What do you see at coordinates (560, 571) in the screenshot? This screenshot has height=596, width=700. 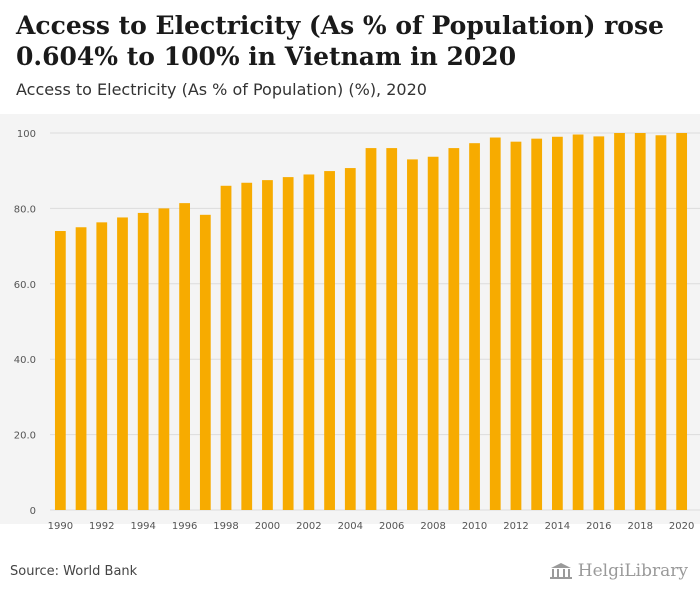 I see `library-building-icon` at bounding box center [560, 571].